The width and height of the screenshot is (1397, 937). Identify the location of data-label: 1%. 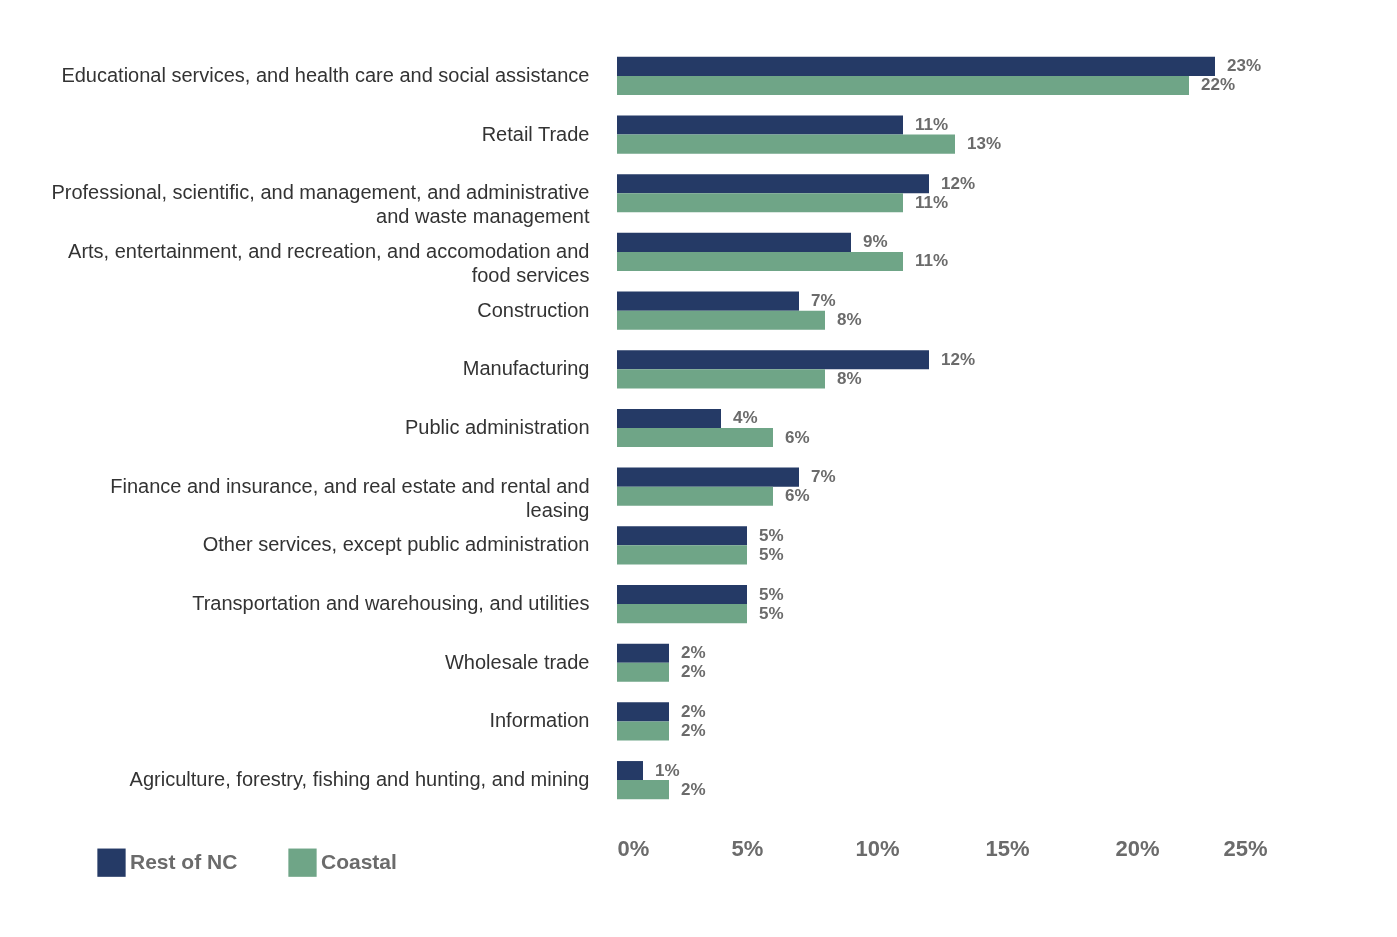
(667, 770).